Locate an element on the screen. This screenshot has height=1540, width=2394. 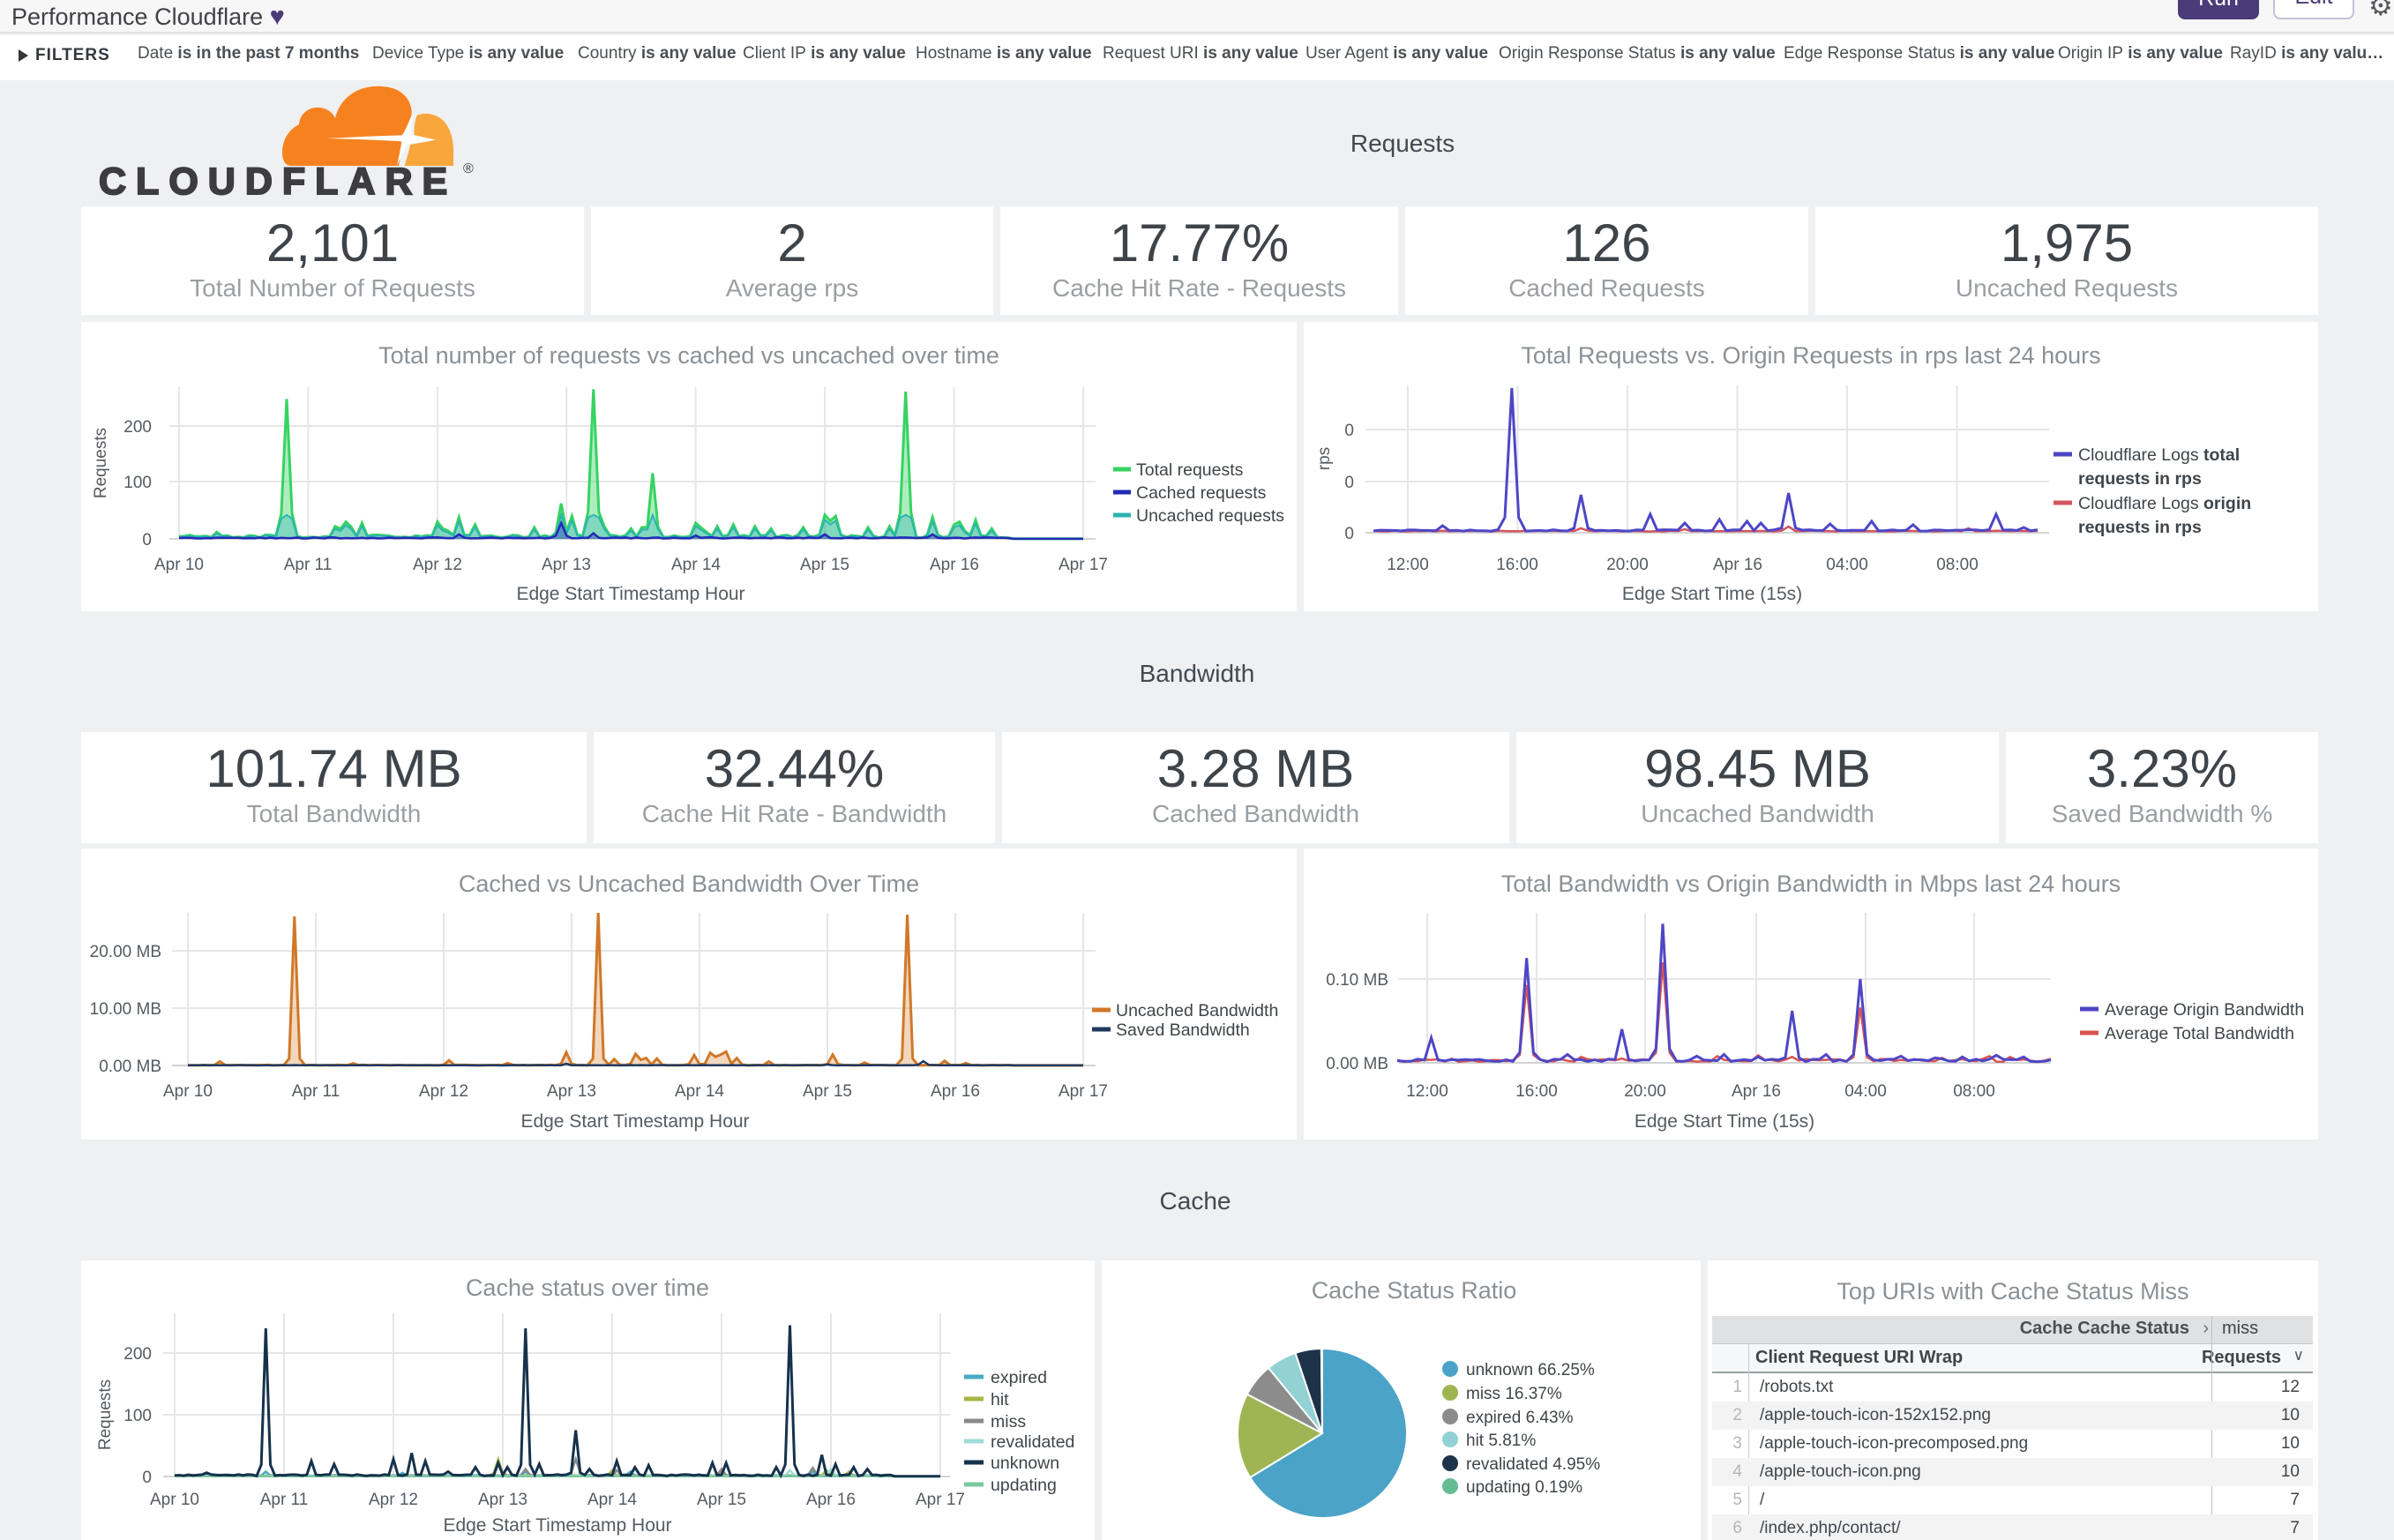
svg-text: updating 0.19% is located at coordinates (1524, 1487).